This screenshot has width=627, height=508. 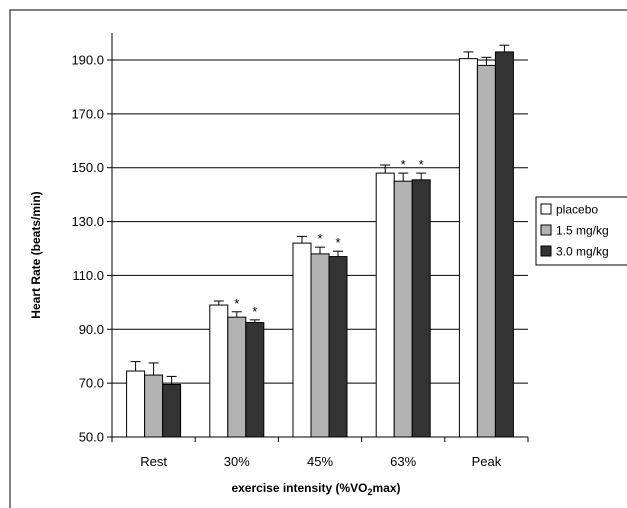 I want to click on x-tick-label: Peak, so click(x=487, y=461).